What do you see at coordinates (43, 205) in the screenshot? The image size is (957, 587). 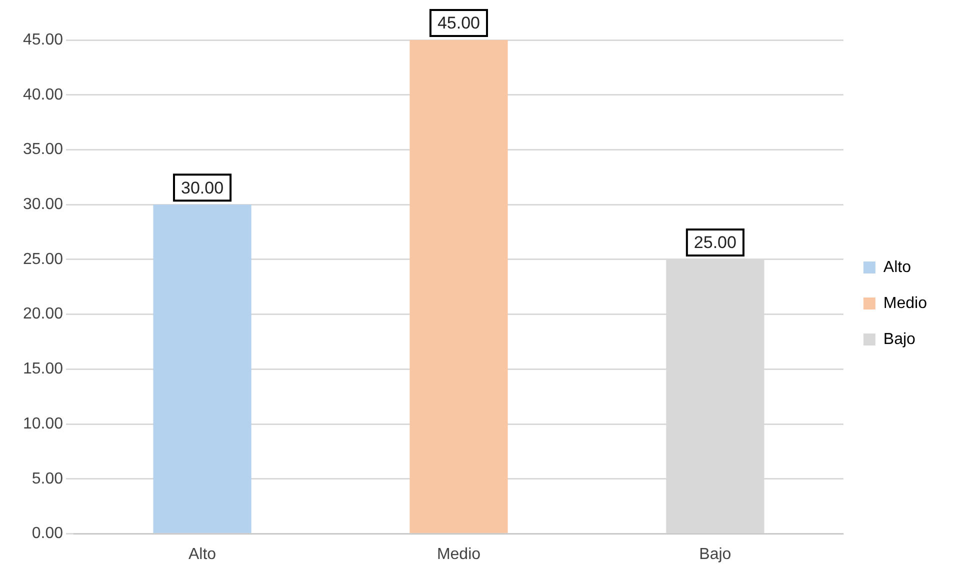 I see `y-tick-label: 30.00` at bounding box center [43, 205].